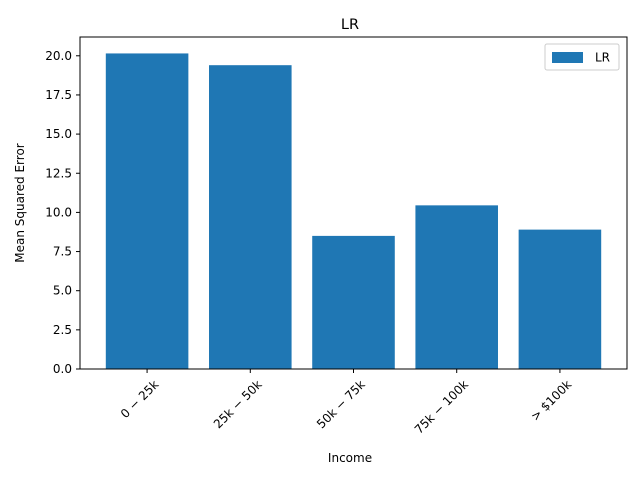 This screenshot has width=640, height=485. What do you see at coordinates (58, 212) in the screenshot?
I see `y-tick-label-4: 10.0` at bounding box center [58, 212].